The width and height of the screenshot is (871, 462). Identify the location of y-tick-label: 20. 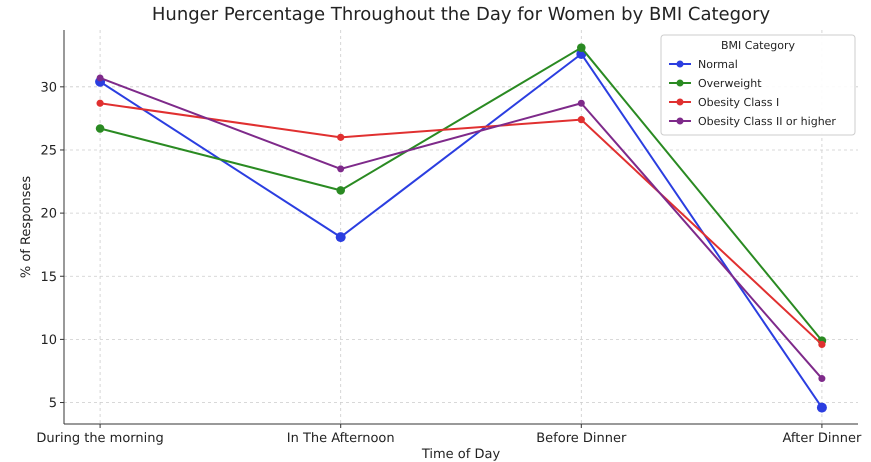
(48, 214).